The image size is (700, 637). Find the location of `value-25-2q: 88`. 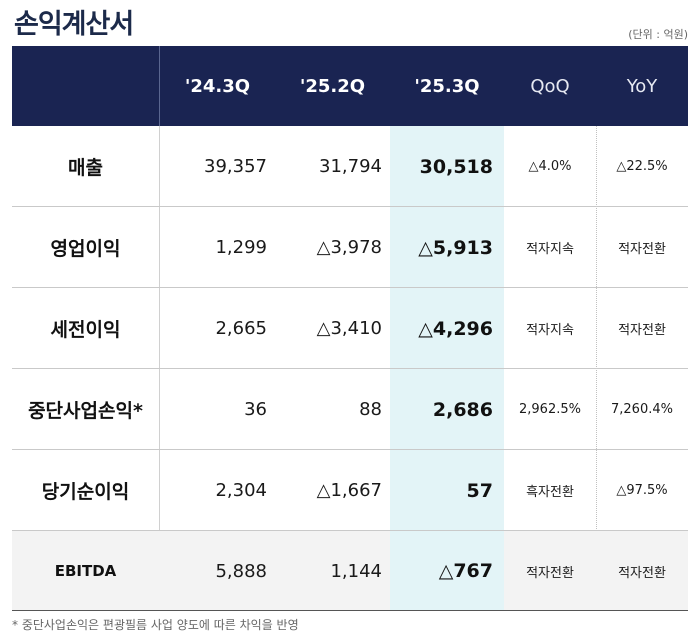

value-25-2q: 88 is located at coordinates (370, 409).